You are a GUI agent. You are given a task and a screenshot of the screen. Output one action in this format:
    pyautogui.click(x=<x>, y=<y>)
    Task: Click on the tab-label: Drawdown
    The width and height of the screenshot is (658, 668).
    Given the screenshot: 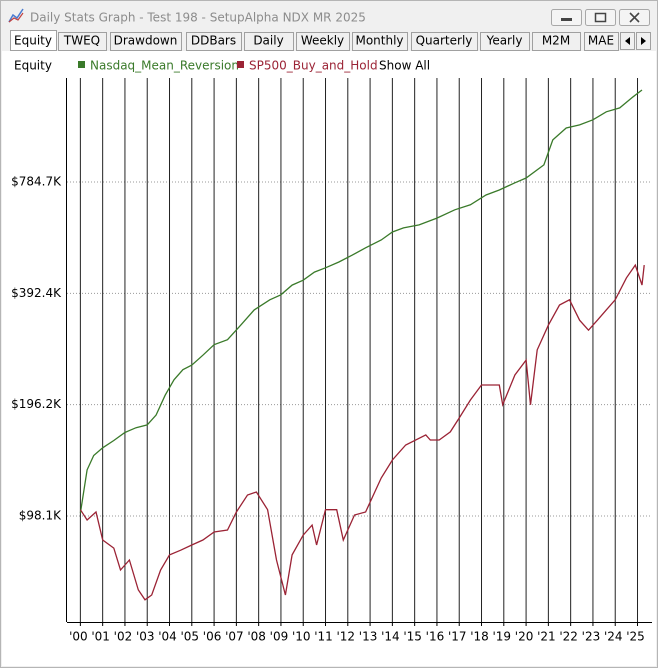 What is the action you would take?
    pyautogui.click(x=146, y=41)
    